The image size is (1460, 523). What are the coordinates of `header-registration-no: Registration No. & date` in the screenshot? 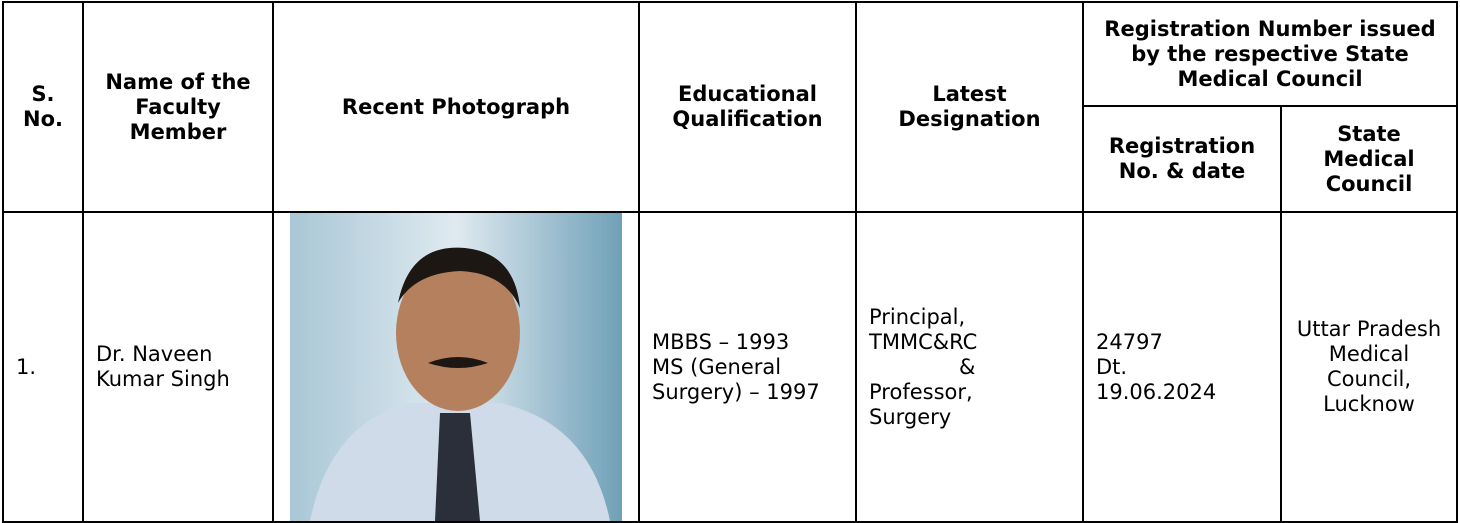 It's located at (1182, 159).